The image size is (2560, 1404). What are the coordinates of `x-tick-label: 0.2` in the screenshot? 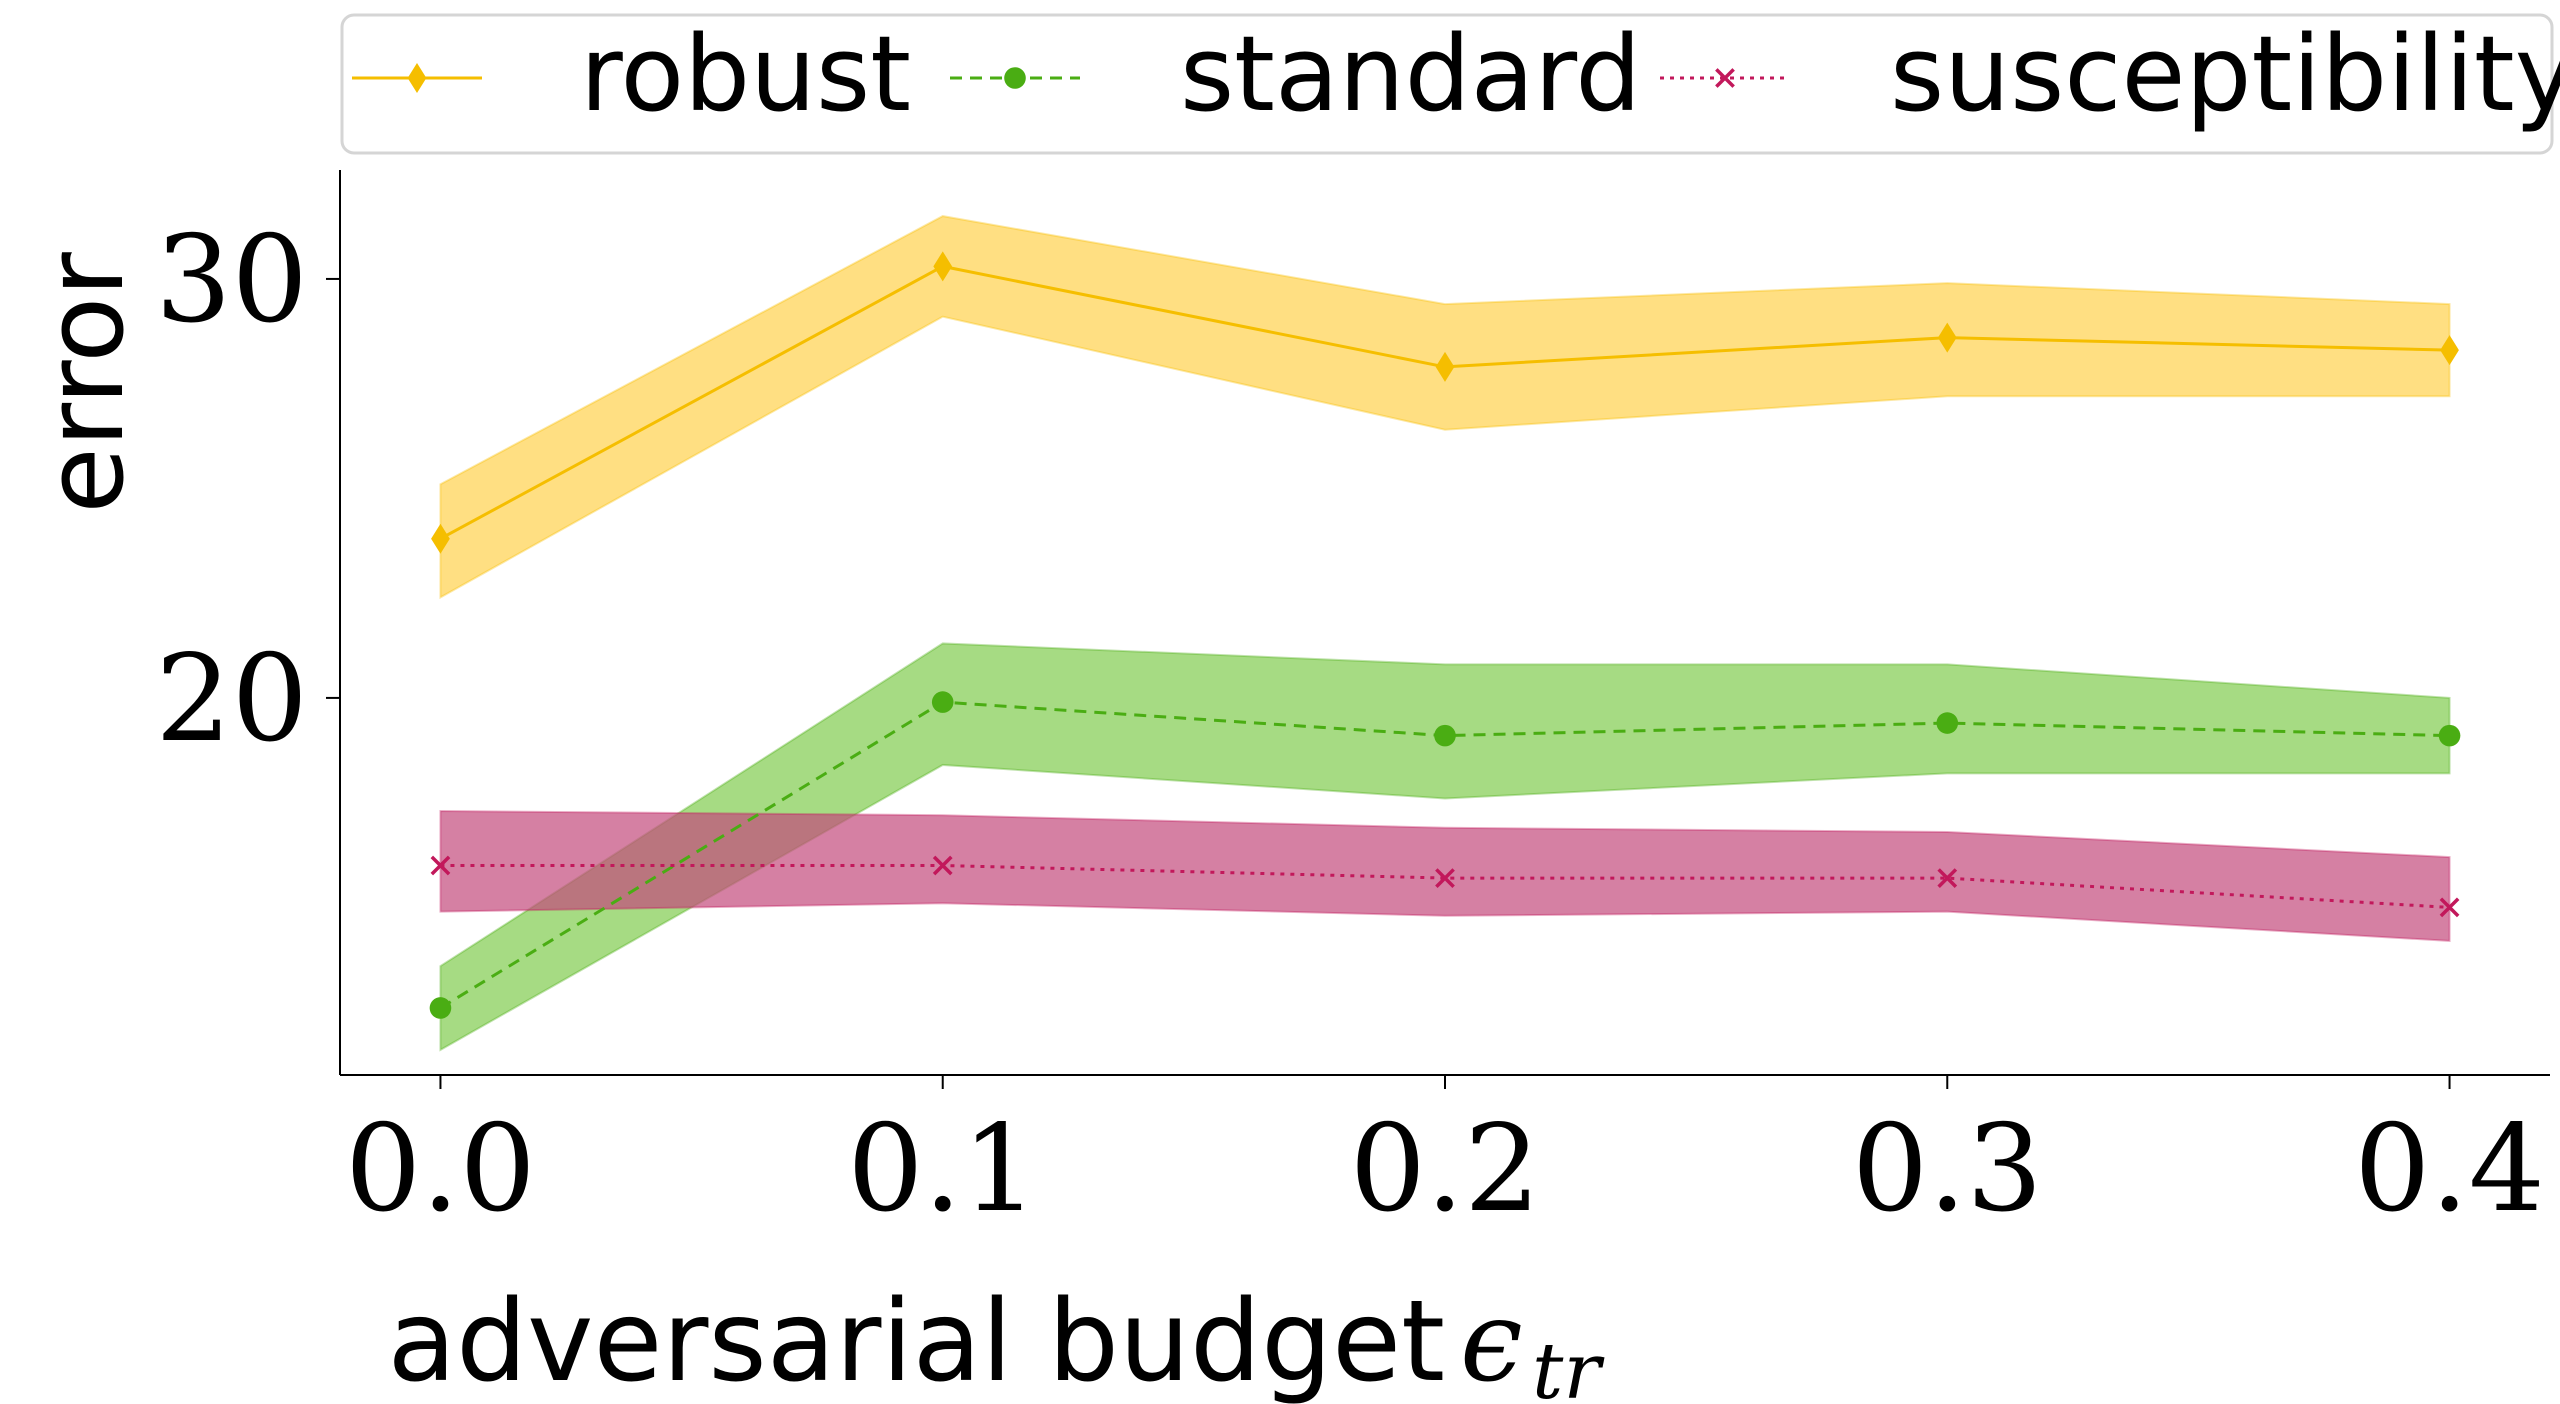 It's located at (1445, 1169).